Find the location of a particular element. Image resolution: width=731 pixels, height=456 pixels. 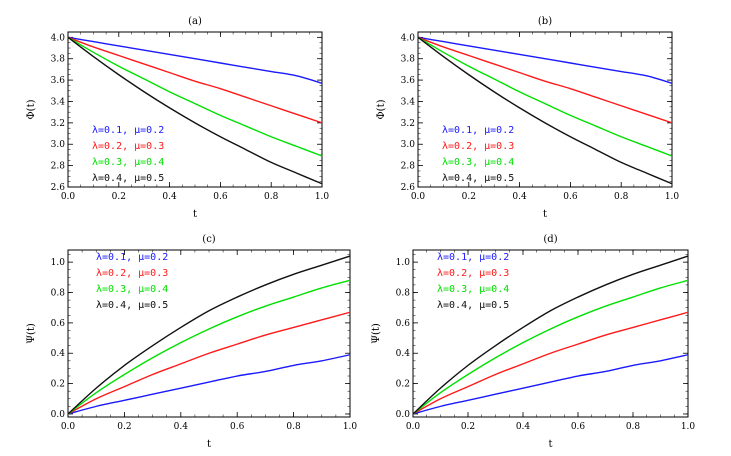

panel-title: (a) is located at coordinates (195, 21).